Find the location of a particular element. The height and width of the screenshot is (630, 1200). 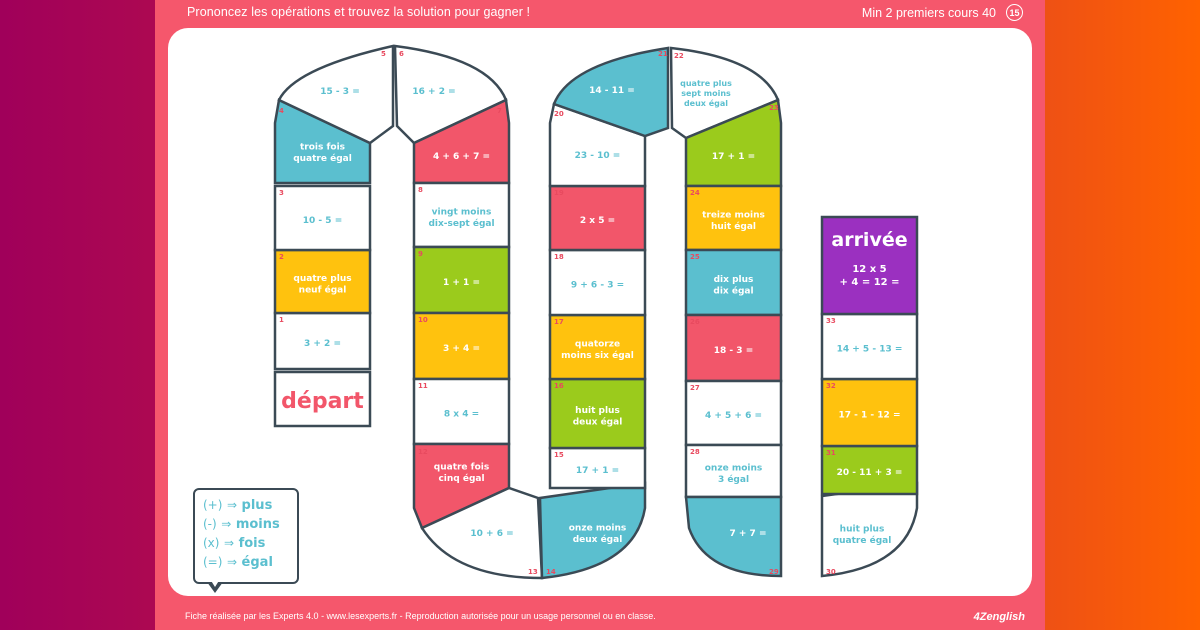

board-cell-31: 31 20 - 11 + 3 = is located at coordinates (869, 470).